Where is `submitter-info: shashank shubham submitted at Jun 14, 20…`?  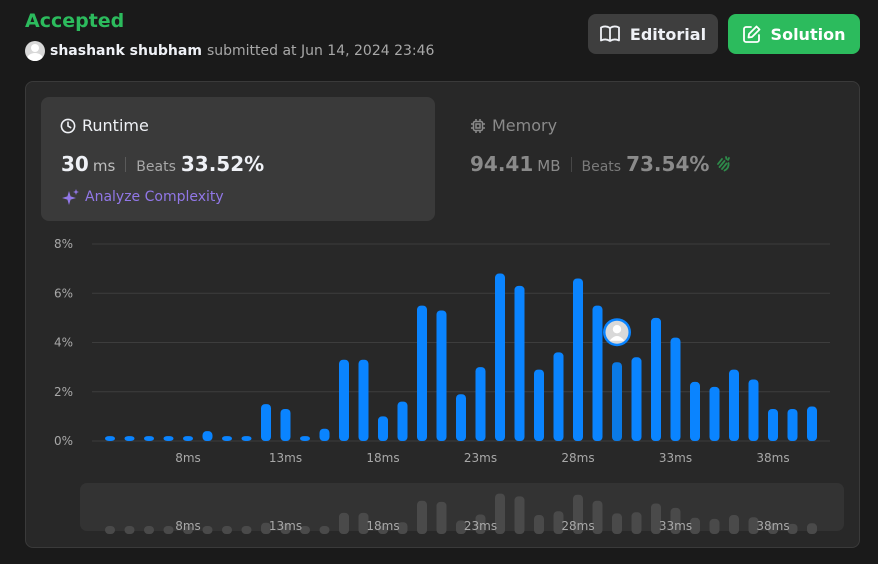
submitter-info: shashank shubham submitted at Jun 14, 20… is located at coordinates (229, 51).